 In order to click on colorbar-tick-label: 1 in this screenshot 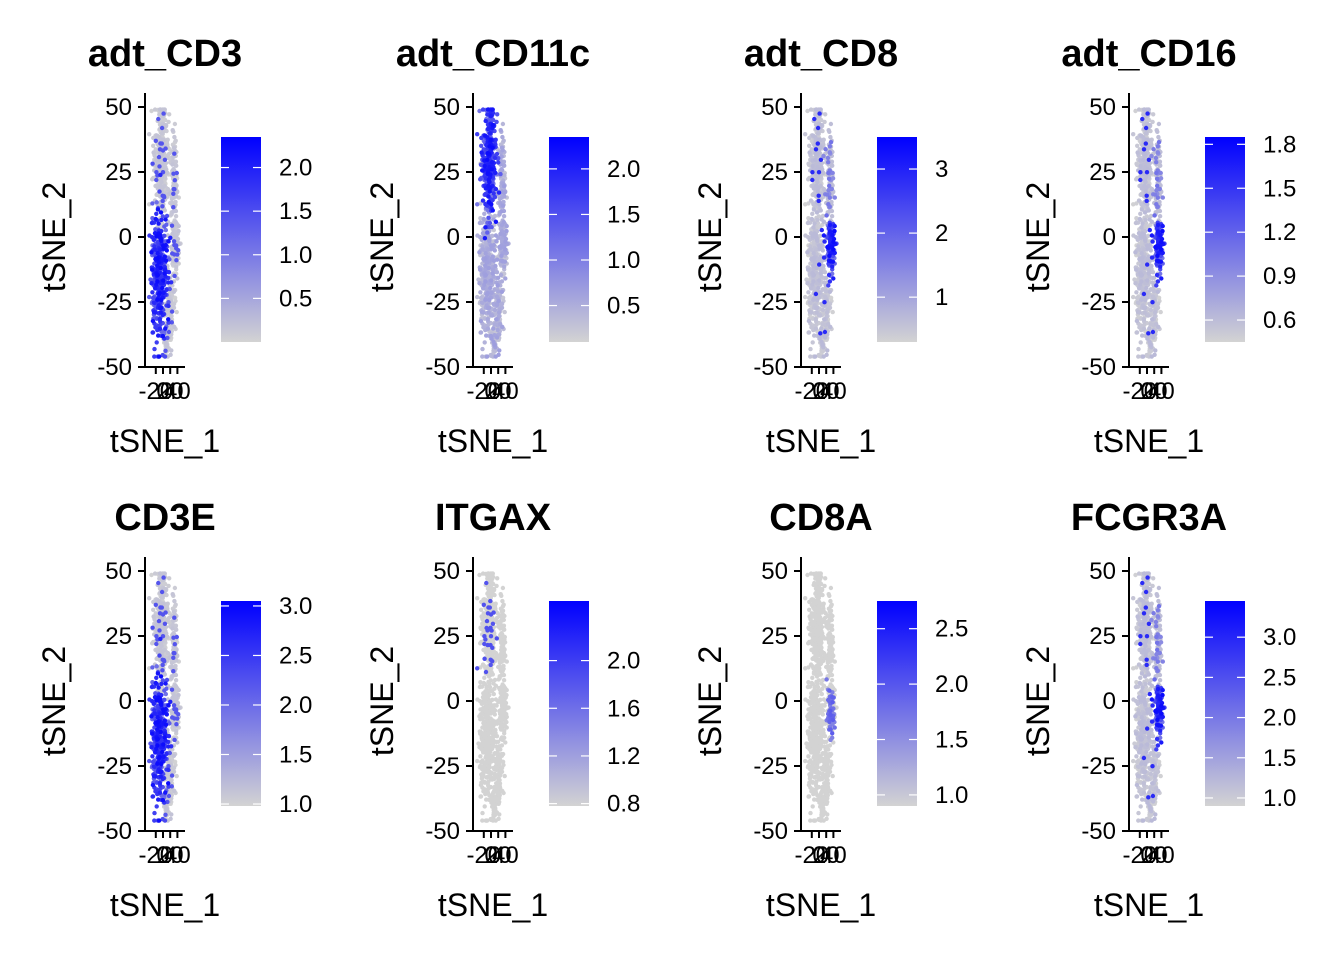, I will do `click(941, 297)`.